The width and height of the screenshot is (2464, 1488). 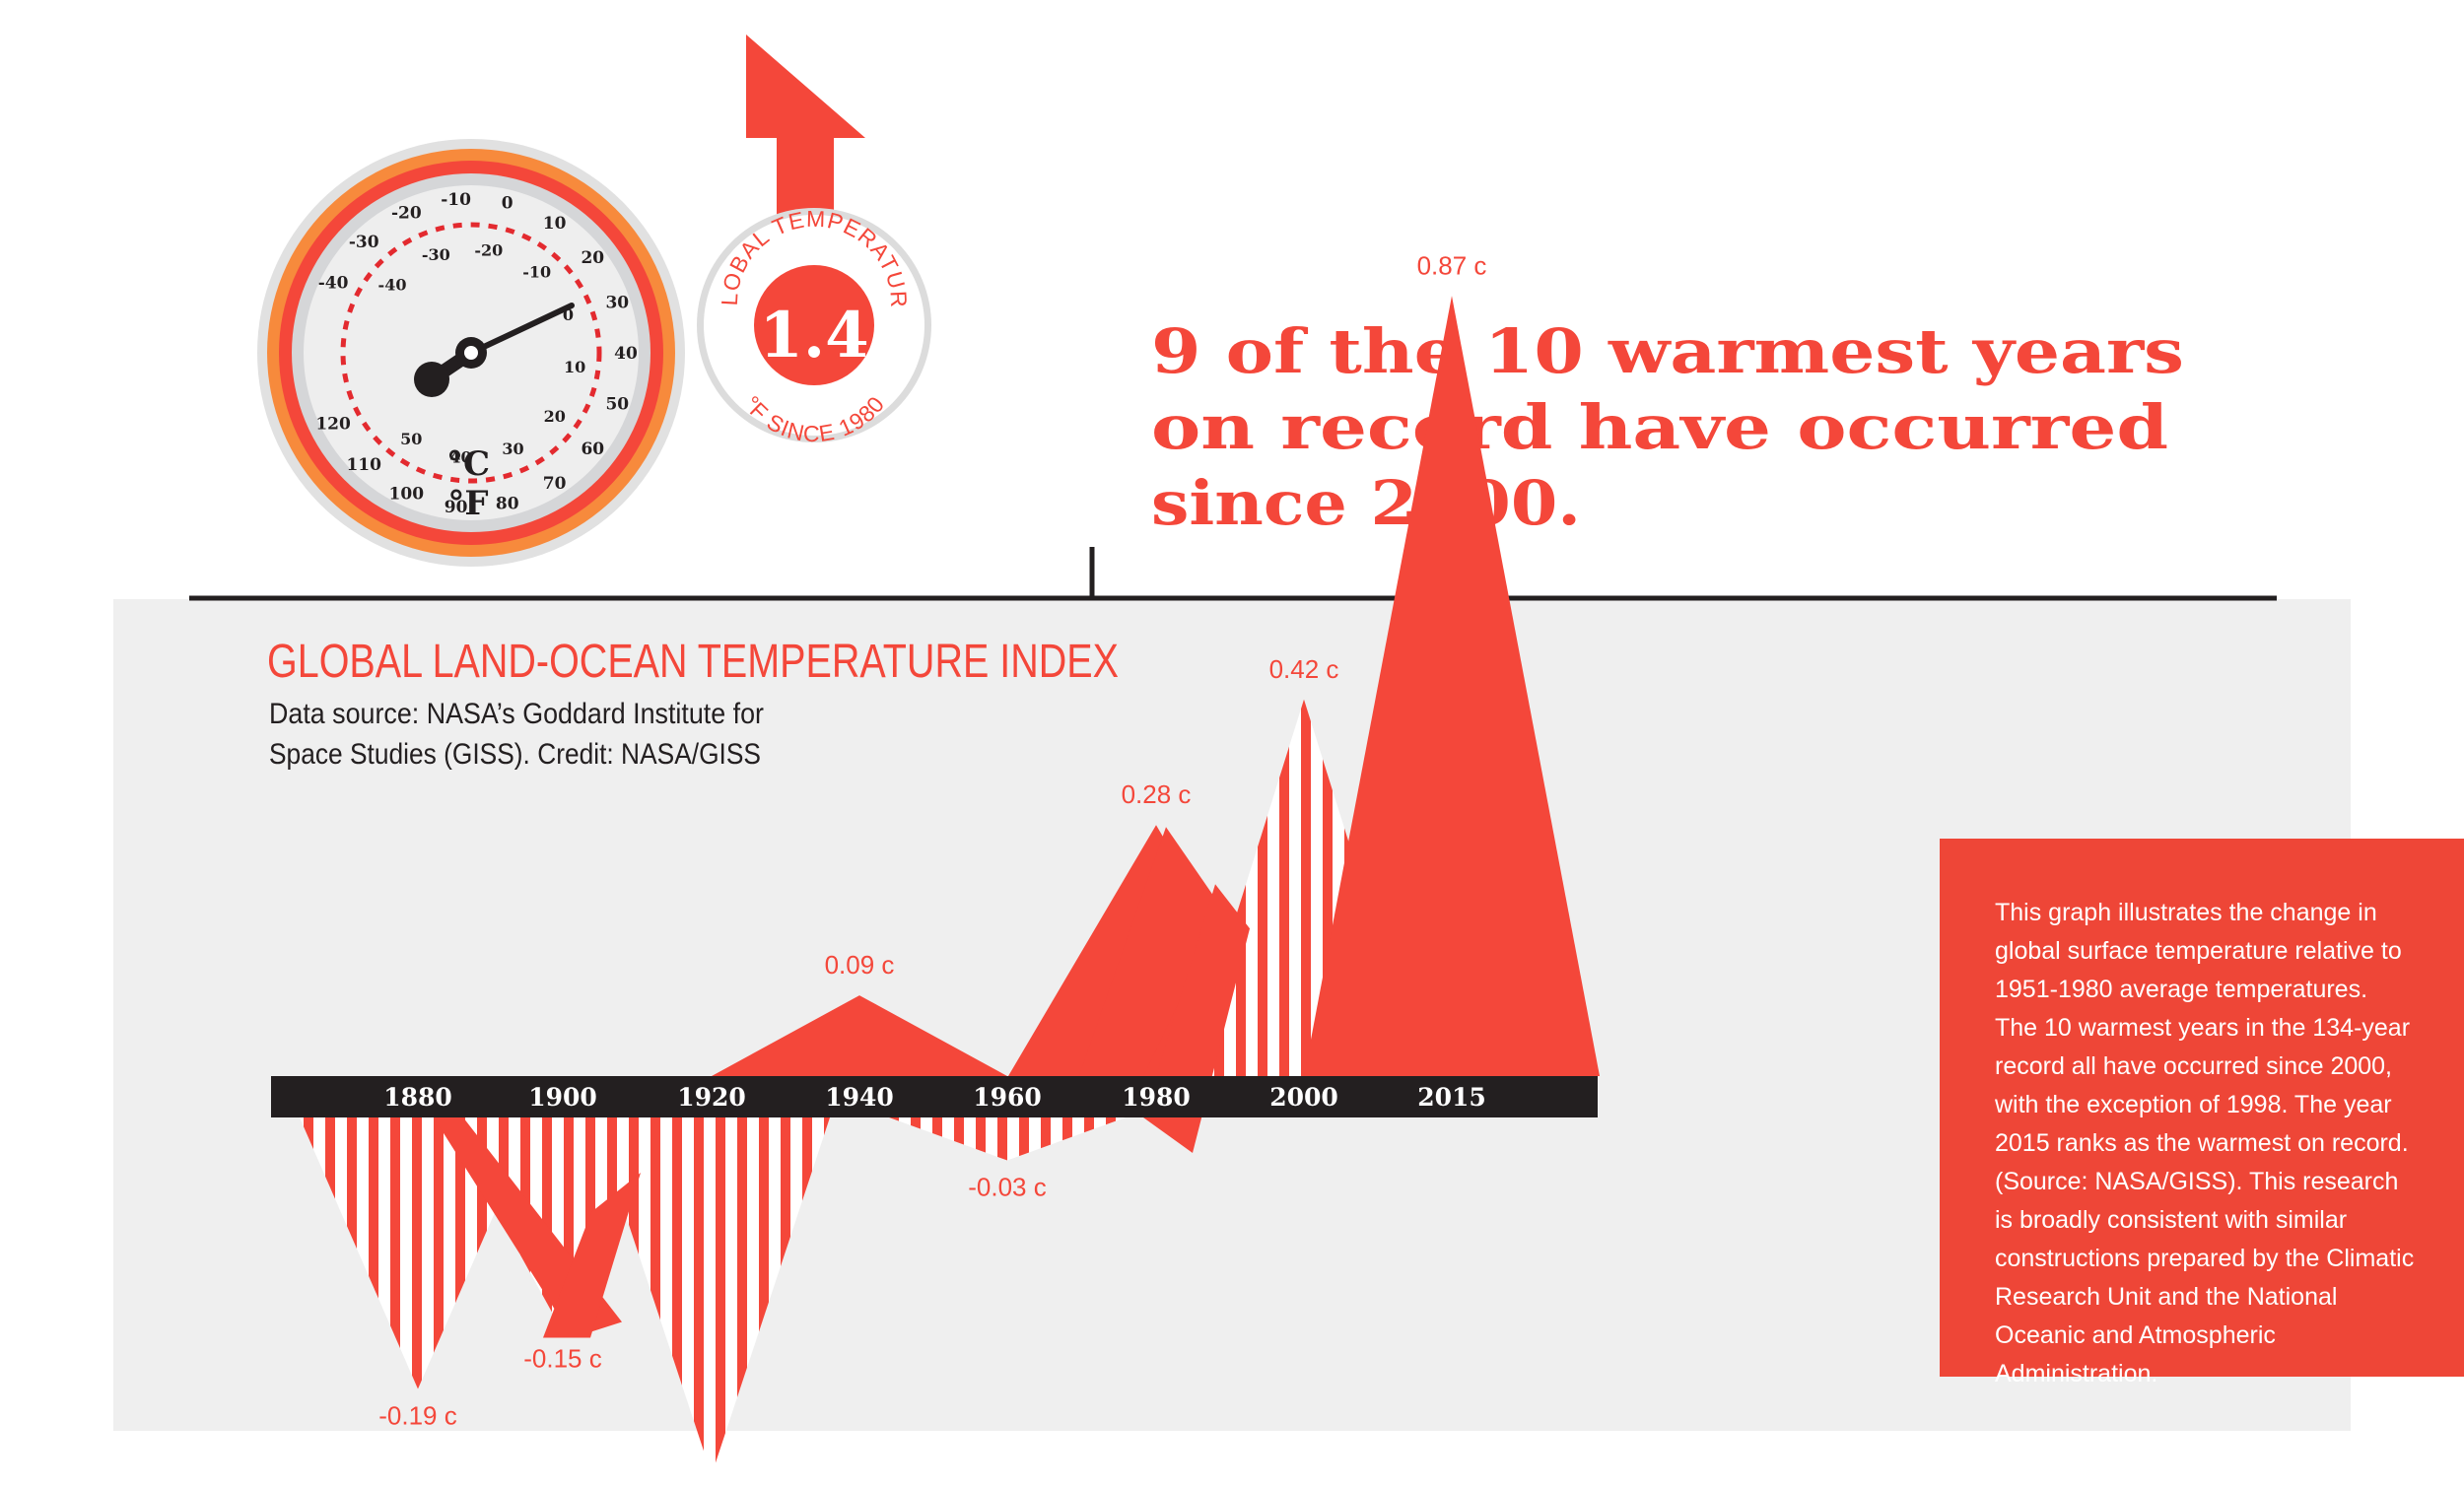 I want to click on chart-title: GLOBAL LAND-OCEAN TEMPERATURE INDEX, so click(x=693, y=662).